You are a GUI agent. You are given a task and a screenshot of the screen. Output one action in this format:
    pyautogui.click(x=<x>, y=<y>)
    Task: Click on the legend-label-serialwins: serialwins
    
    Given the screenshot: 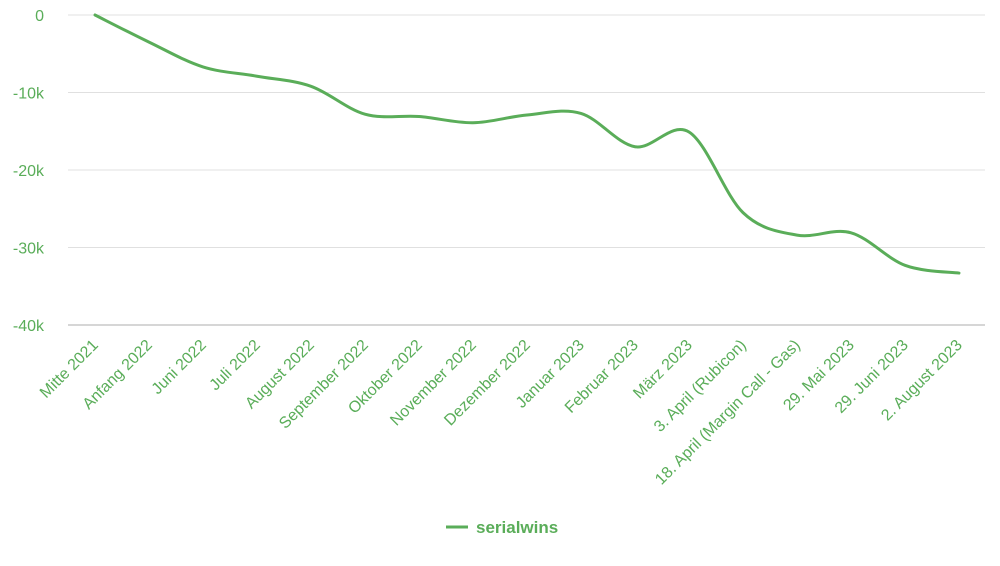 What is the action you would take?
    pyautogui.click(x=517, y=527)
    